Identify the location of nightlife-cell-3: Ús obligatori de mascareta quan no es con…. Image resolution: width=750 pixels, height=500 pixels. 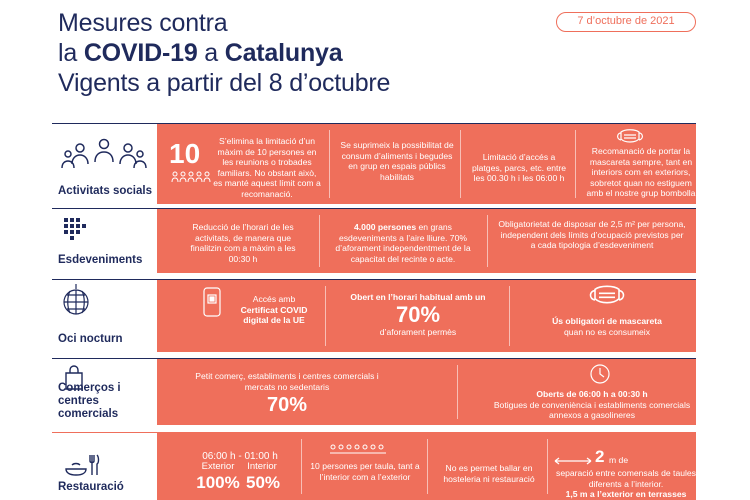
(607, 326).